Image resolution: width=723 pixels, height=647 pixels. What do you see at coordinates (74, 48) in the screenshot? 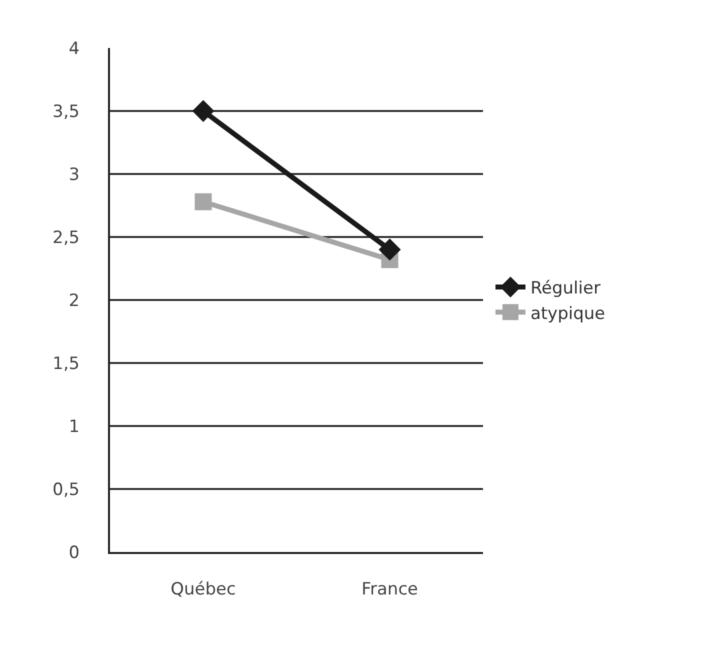
I see `y-tick-label: 4` at bounding box center [74, 48].